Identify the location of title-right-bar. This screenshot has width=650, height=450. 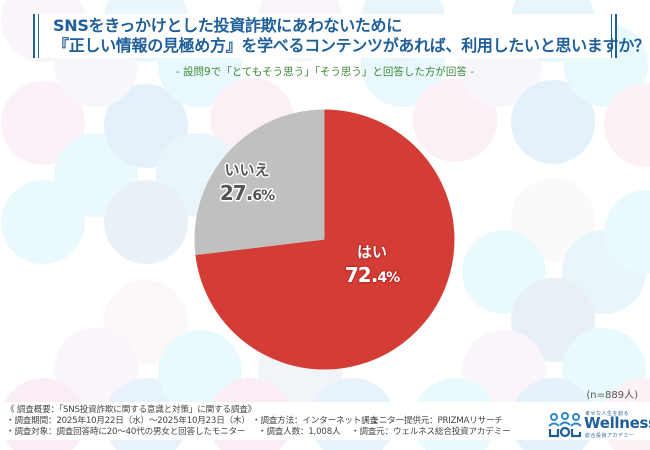
(616, 36).